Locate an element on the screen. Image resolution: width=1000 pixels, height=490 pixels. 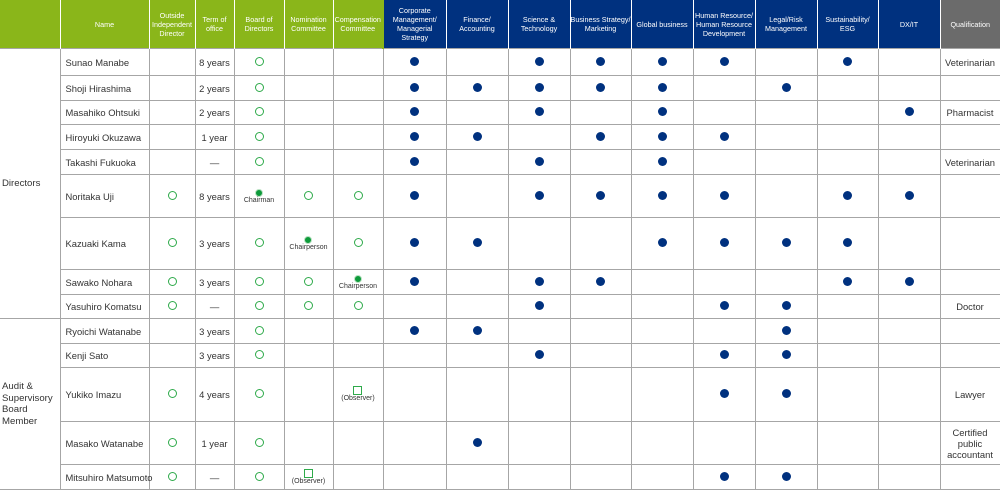
compensation-cell: Chairperson is located at coordinates (358, 282).